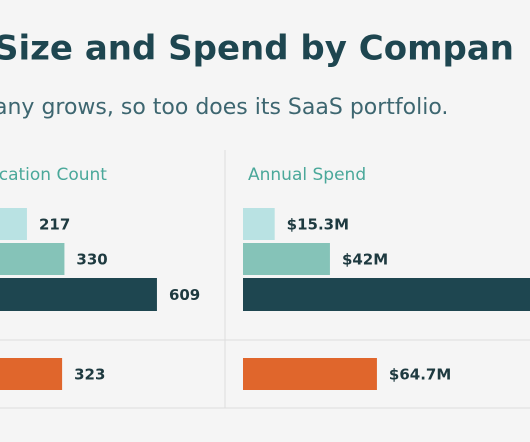 The height and width of the screenshot is (442, 530). What do you see at coordinates (365, 260) in the screenshot?
I see `value-label: $42M` at bounding box center [365, 260].